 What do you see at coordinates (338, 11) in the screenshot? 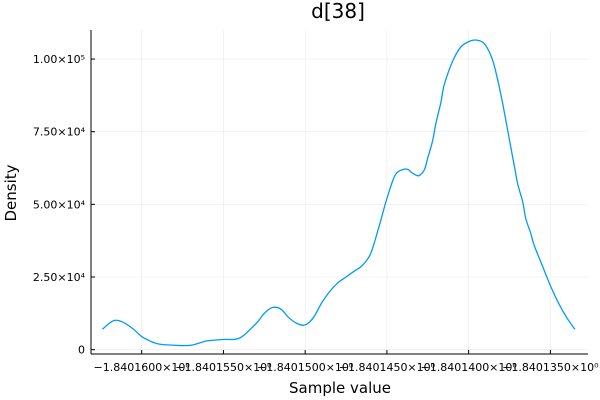
I see `chart-title: d[38]` at bounding box center [338, 11].